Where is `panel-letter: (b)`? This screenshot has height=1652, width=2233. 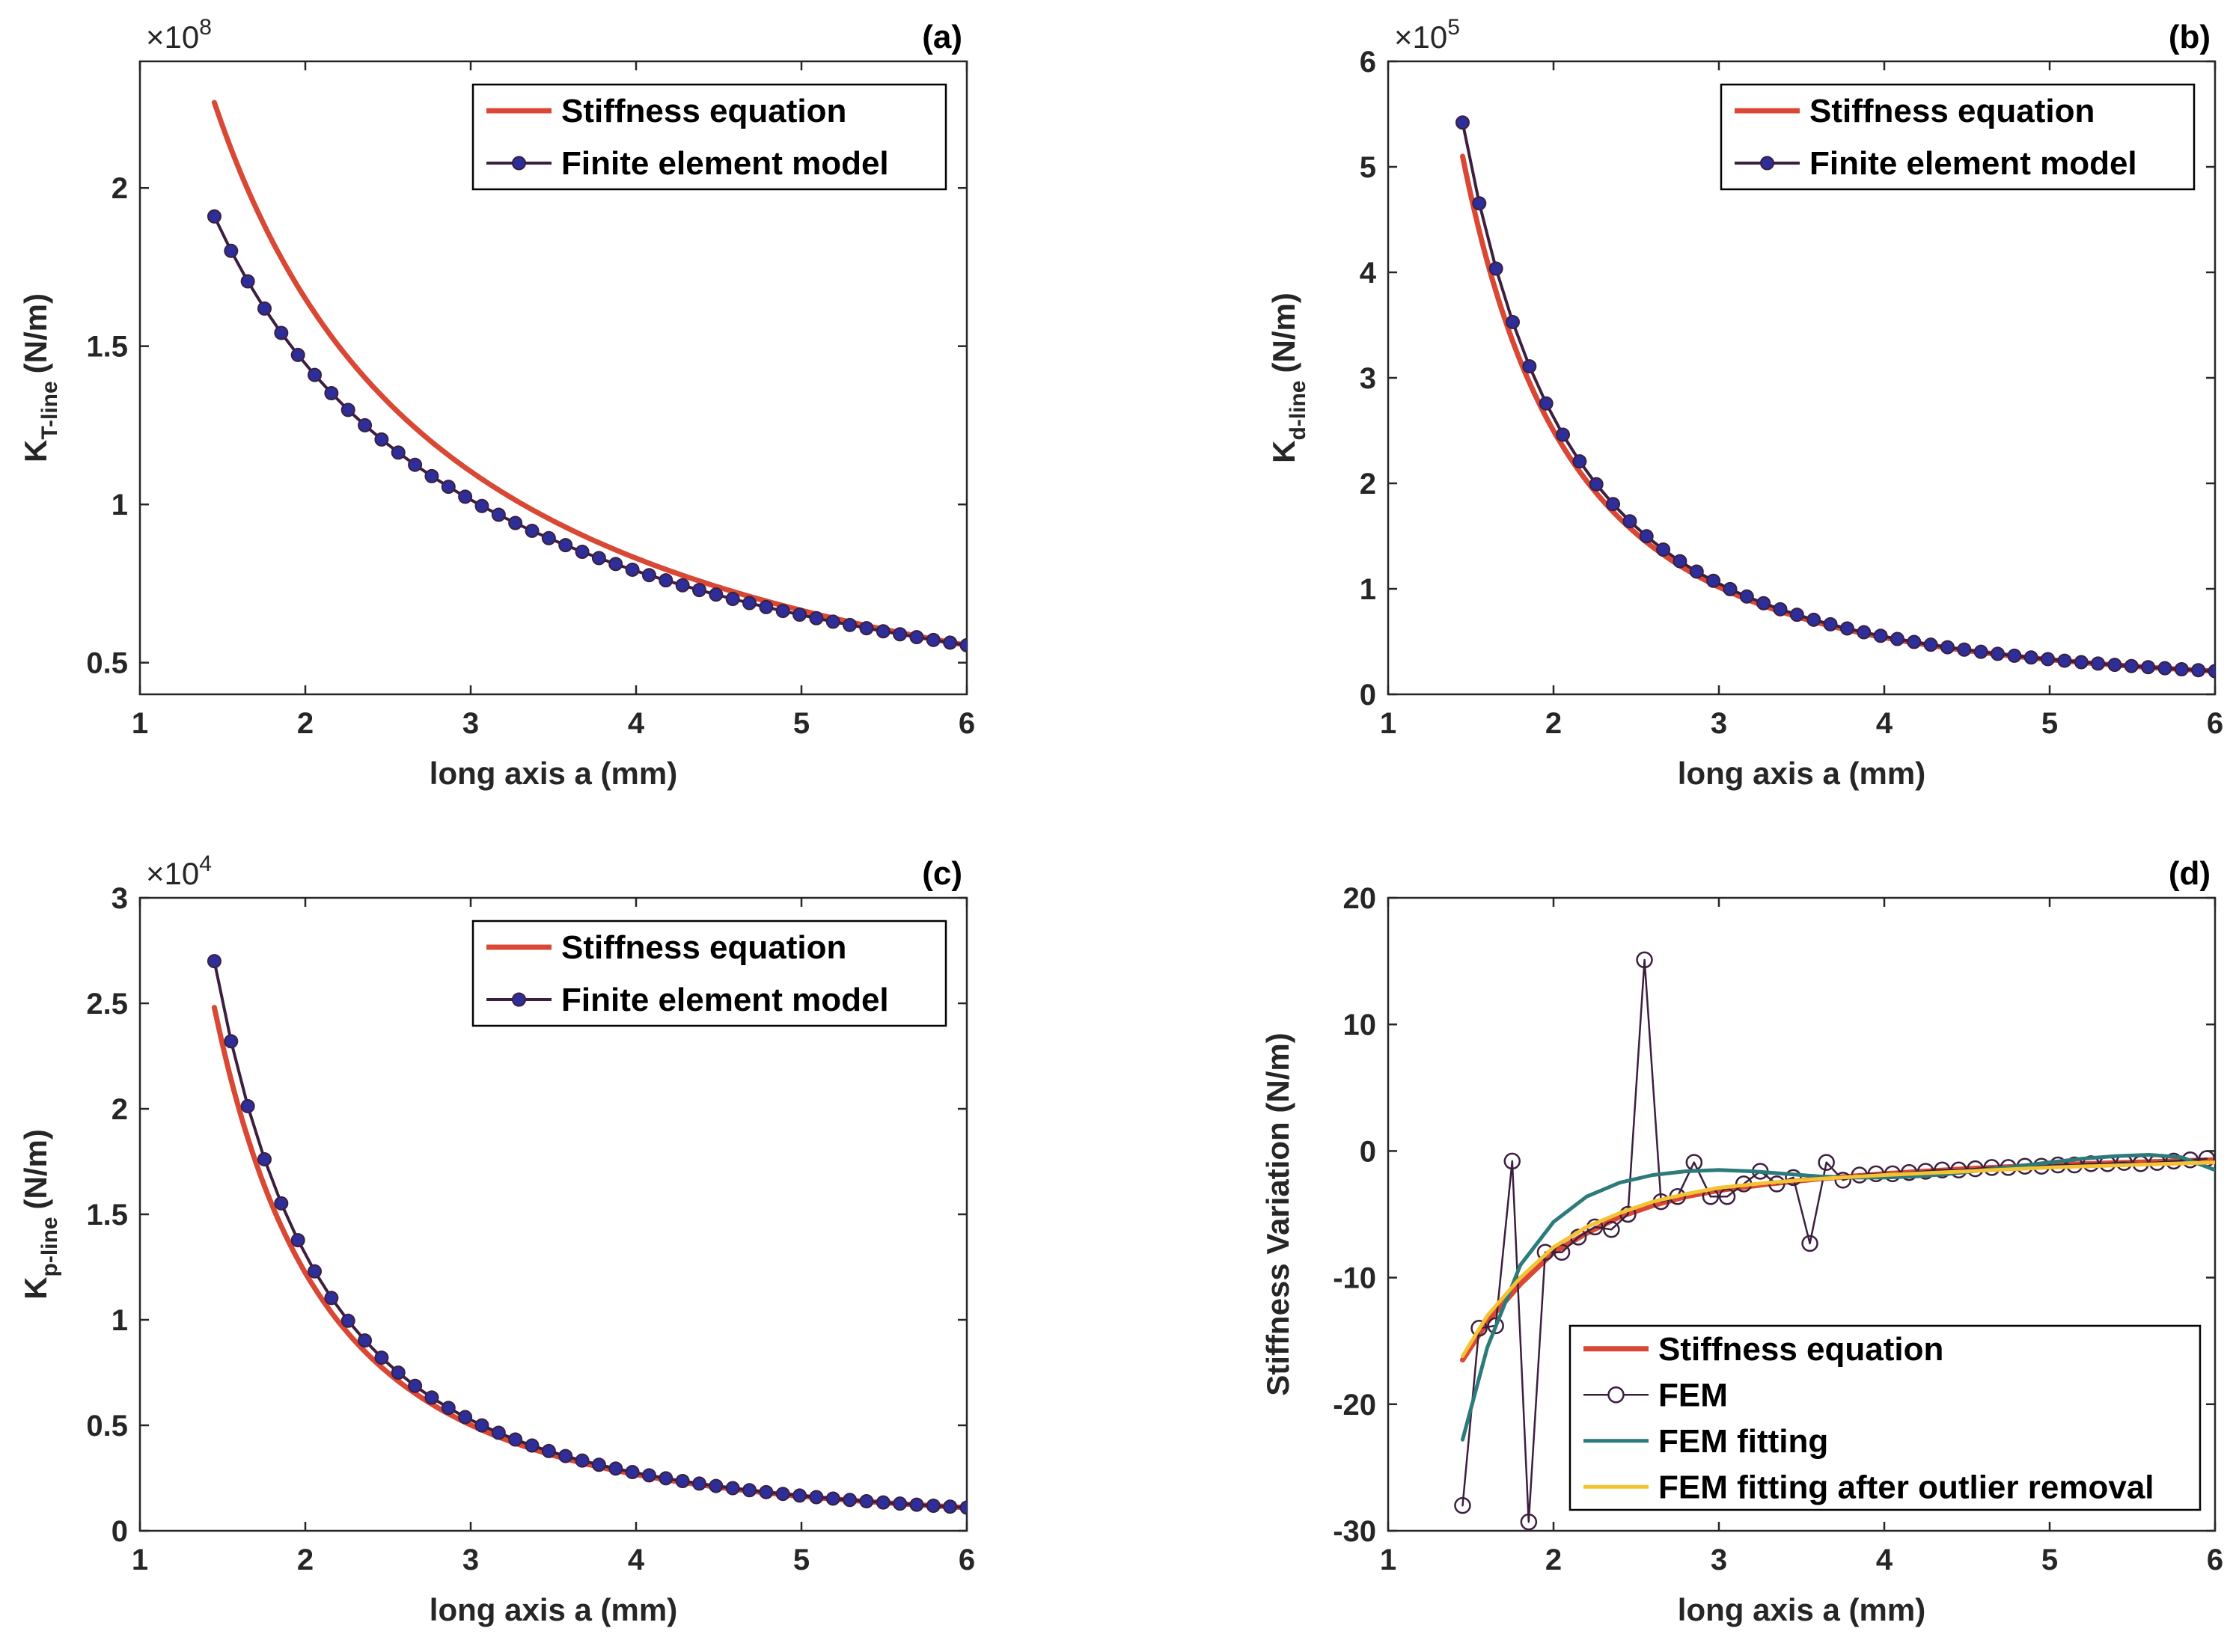
panel-letter: (b) is located at coordinates (2190, 37).